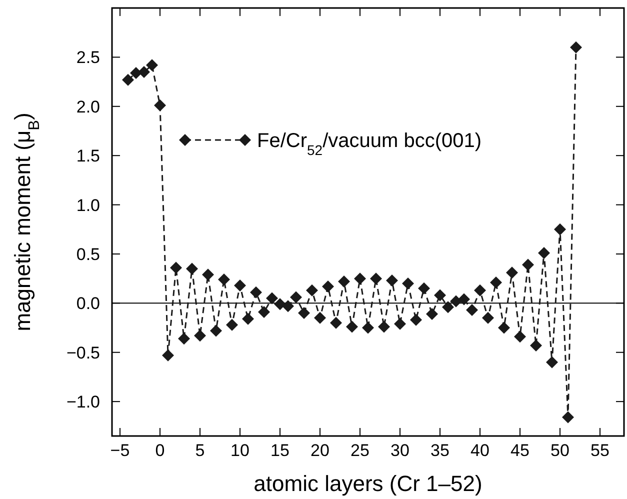 This screenshot has width=627, height=499. I want to click on y-tick-label: −1.0, so click(83, 402).